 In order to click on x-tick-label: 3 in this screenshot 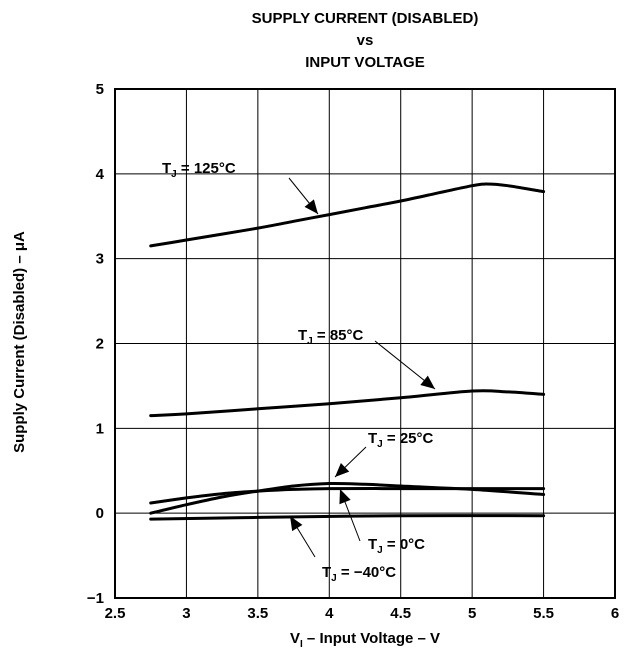, I will do `click(186, 613)`.